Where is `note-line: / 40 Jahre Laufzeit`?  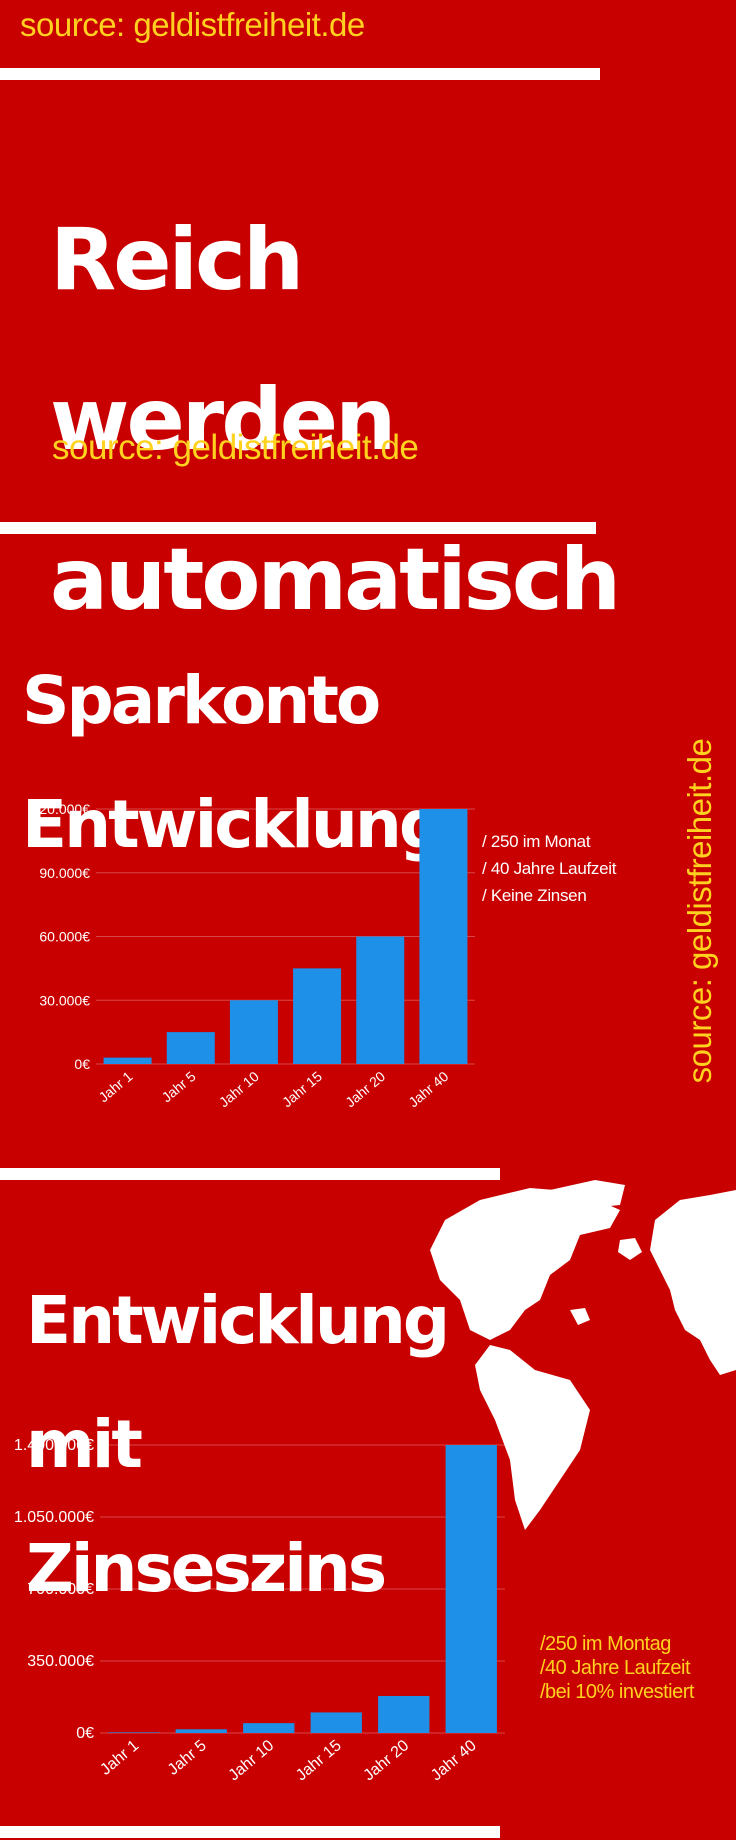
note-line: / 40 Jahre Laufzeit is located at coordinates (549, 868).